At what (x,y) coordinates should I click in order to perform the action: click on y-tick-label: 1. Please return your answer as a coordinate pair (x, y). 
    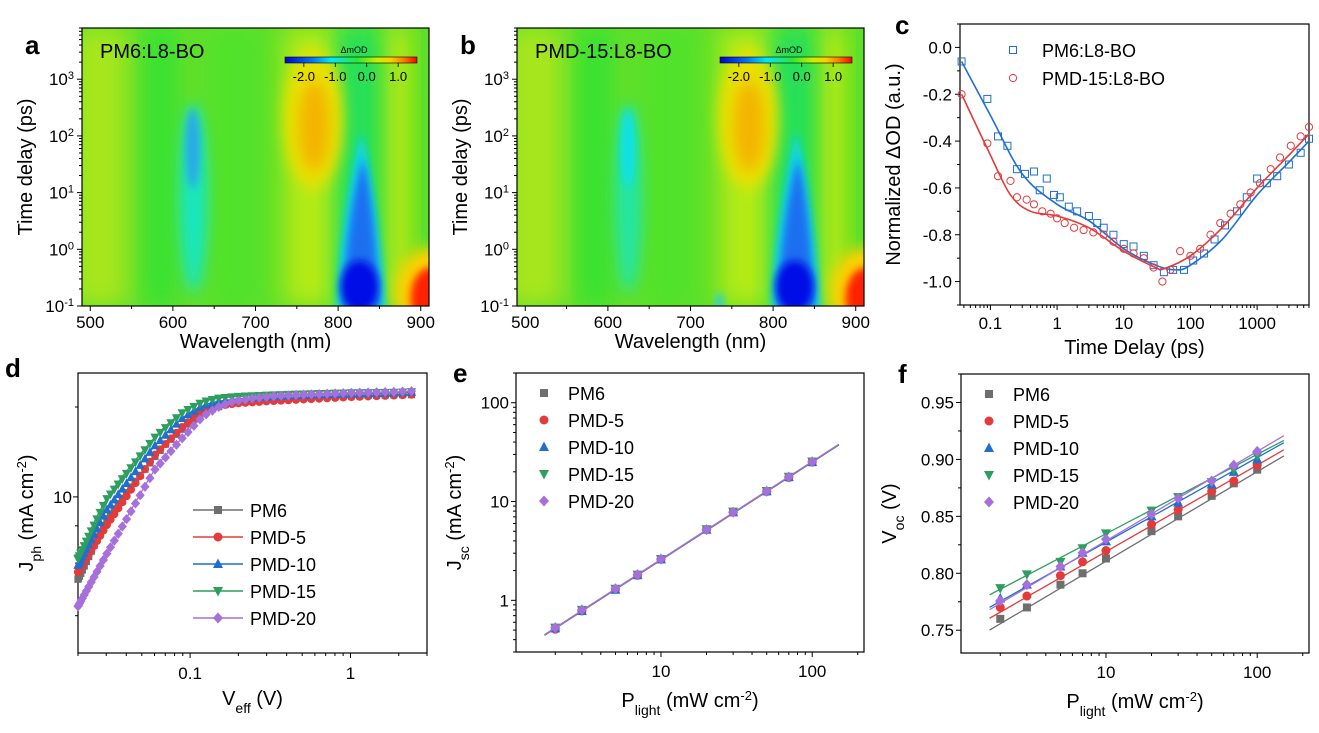
    Looking at the image, I should click on (504, 600).